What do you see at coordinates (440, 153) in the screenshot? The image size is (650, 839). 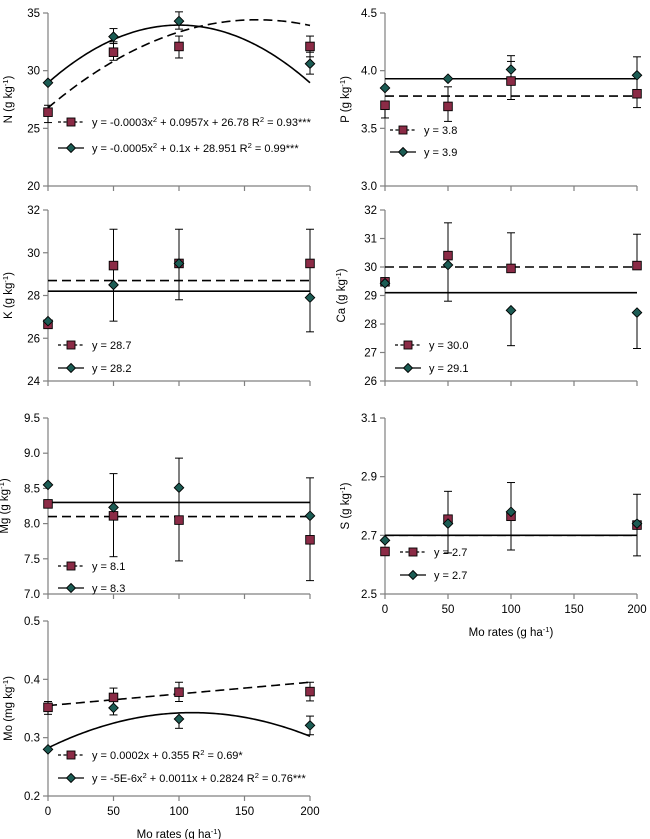 I see `legend-label: y = 3.9` at bounding box center [440, 153].